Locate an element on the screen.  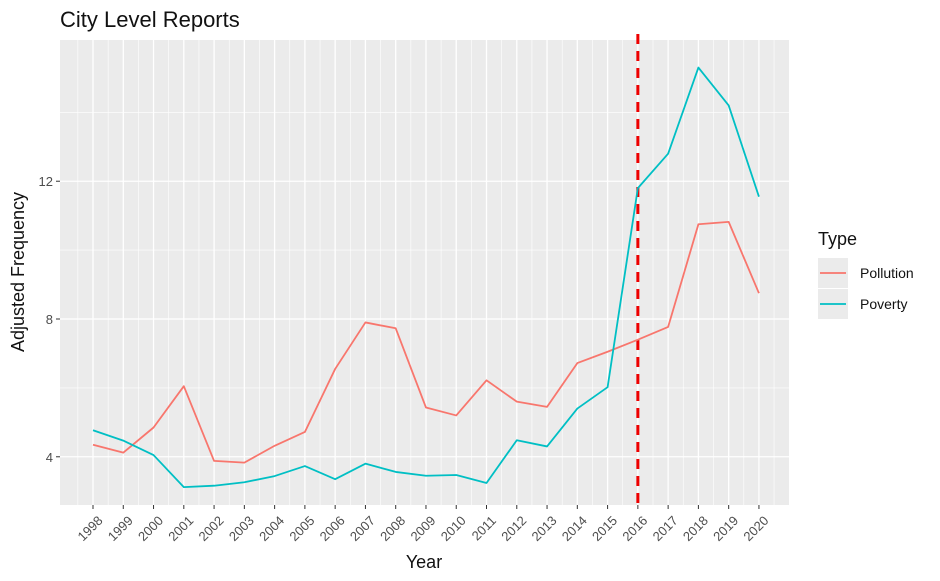
legend-title: Type is located at coordinates (837, 239).